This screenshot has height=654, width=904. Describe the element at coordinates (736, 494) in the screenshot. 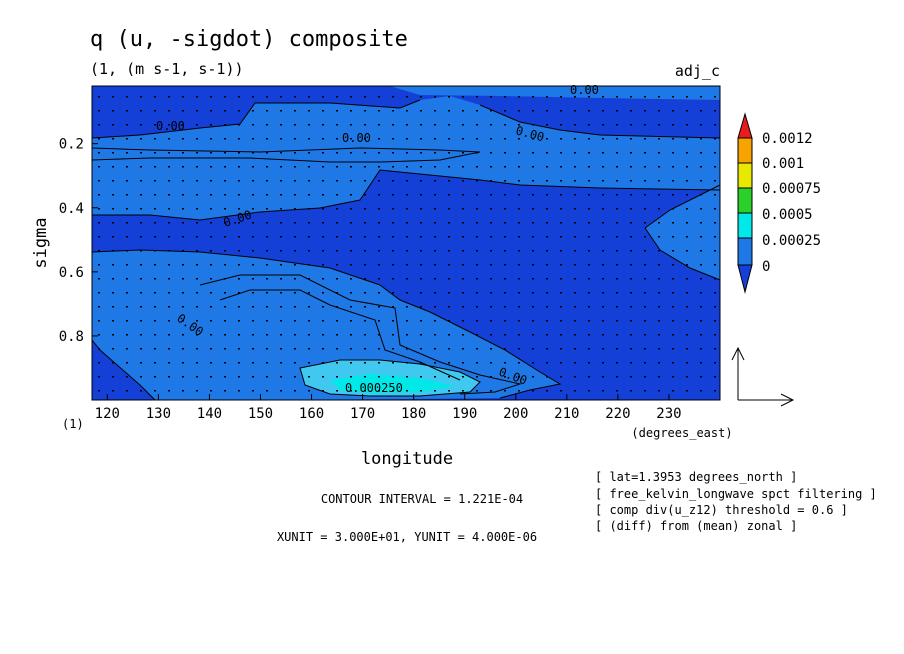

I see `note-line: [ free_kelvin_longwave spct filtering ]` at that location.